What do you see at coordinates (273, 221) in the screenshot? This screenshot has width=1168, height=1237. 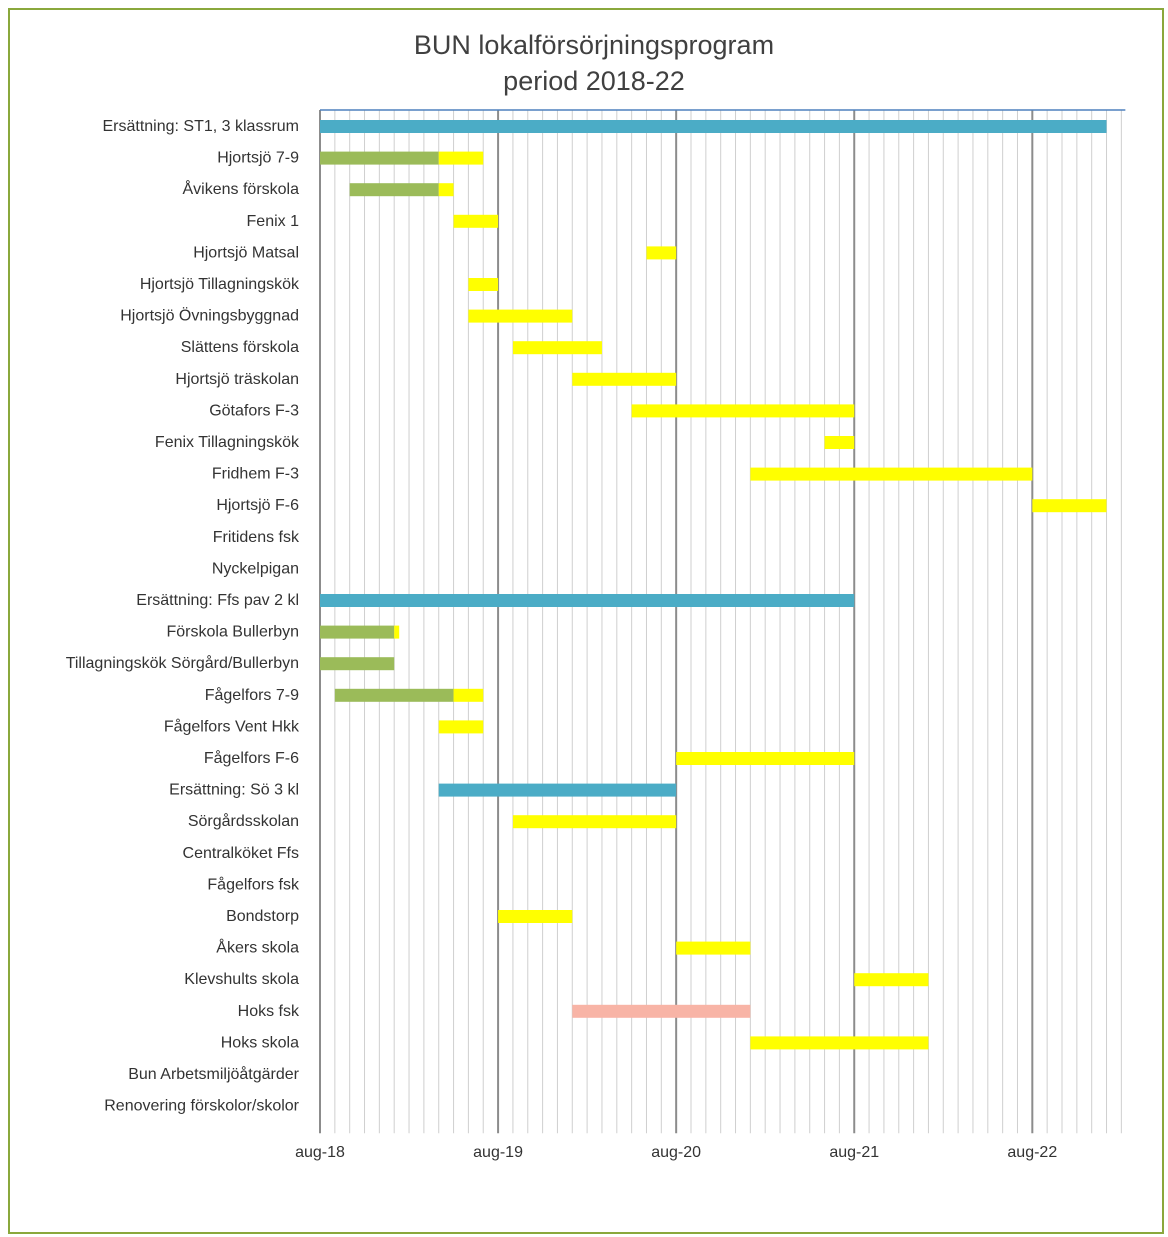 I see `category-label: Fenix 1` at bounding box center [273, 221].